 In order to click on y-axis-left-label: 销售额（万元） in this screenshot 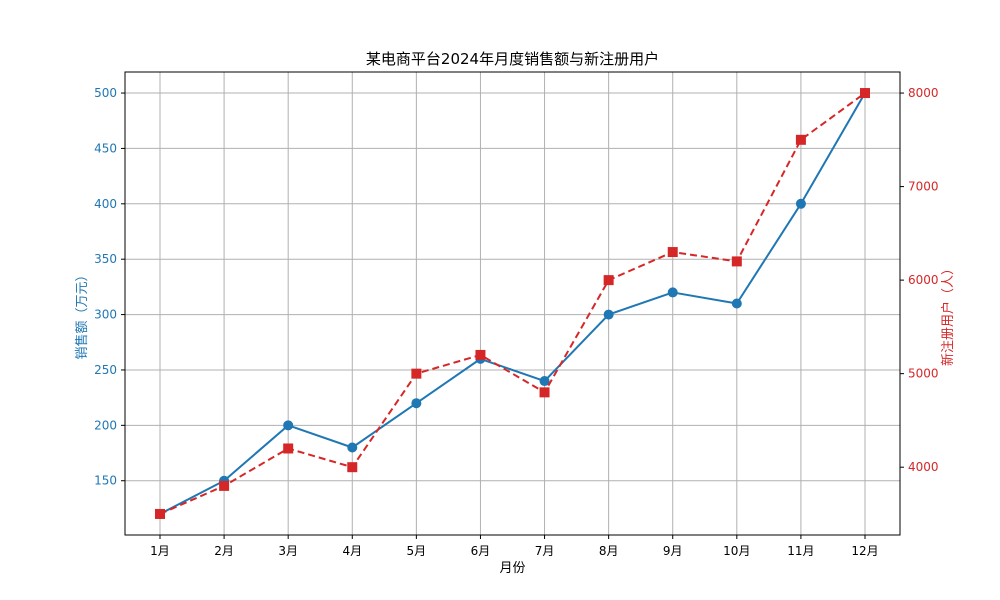, I will do `click(82, 313)`.